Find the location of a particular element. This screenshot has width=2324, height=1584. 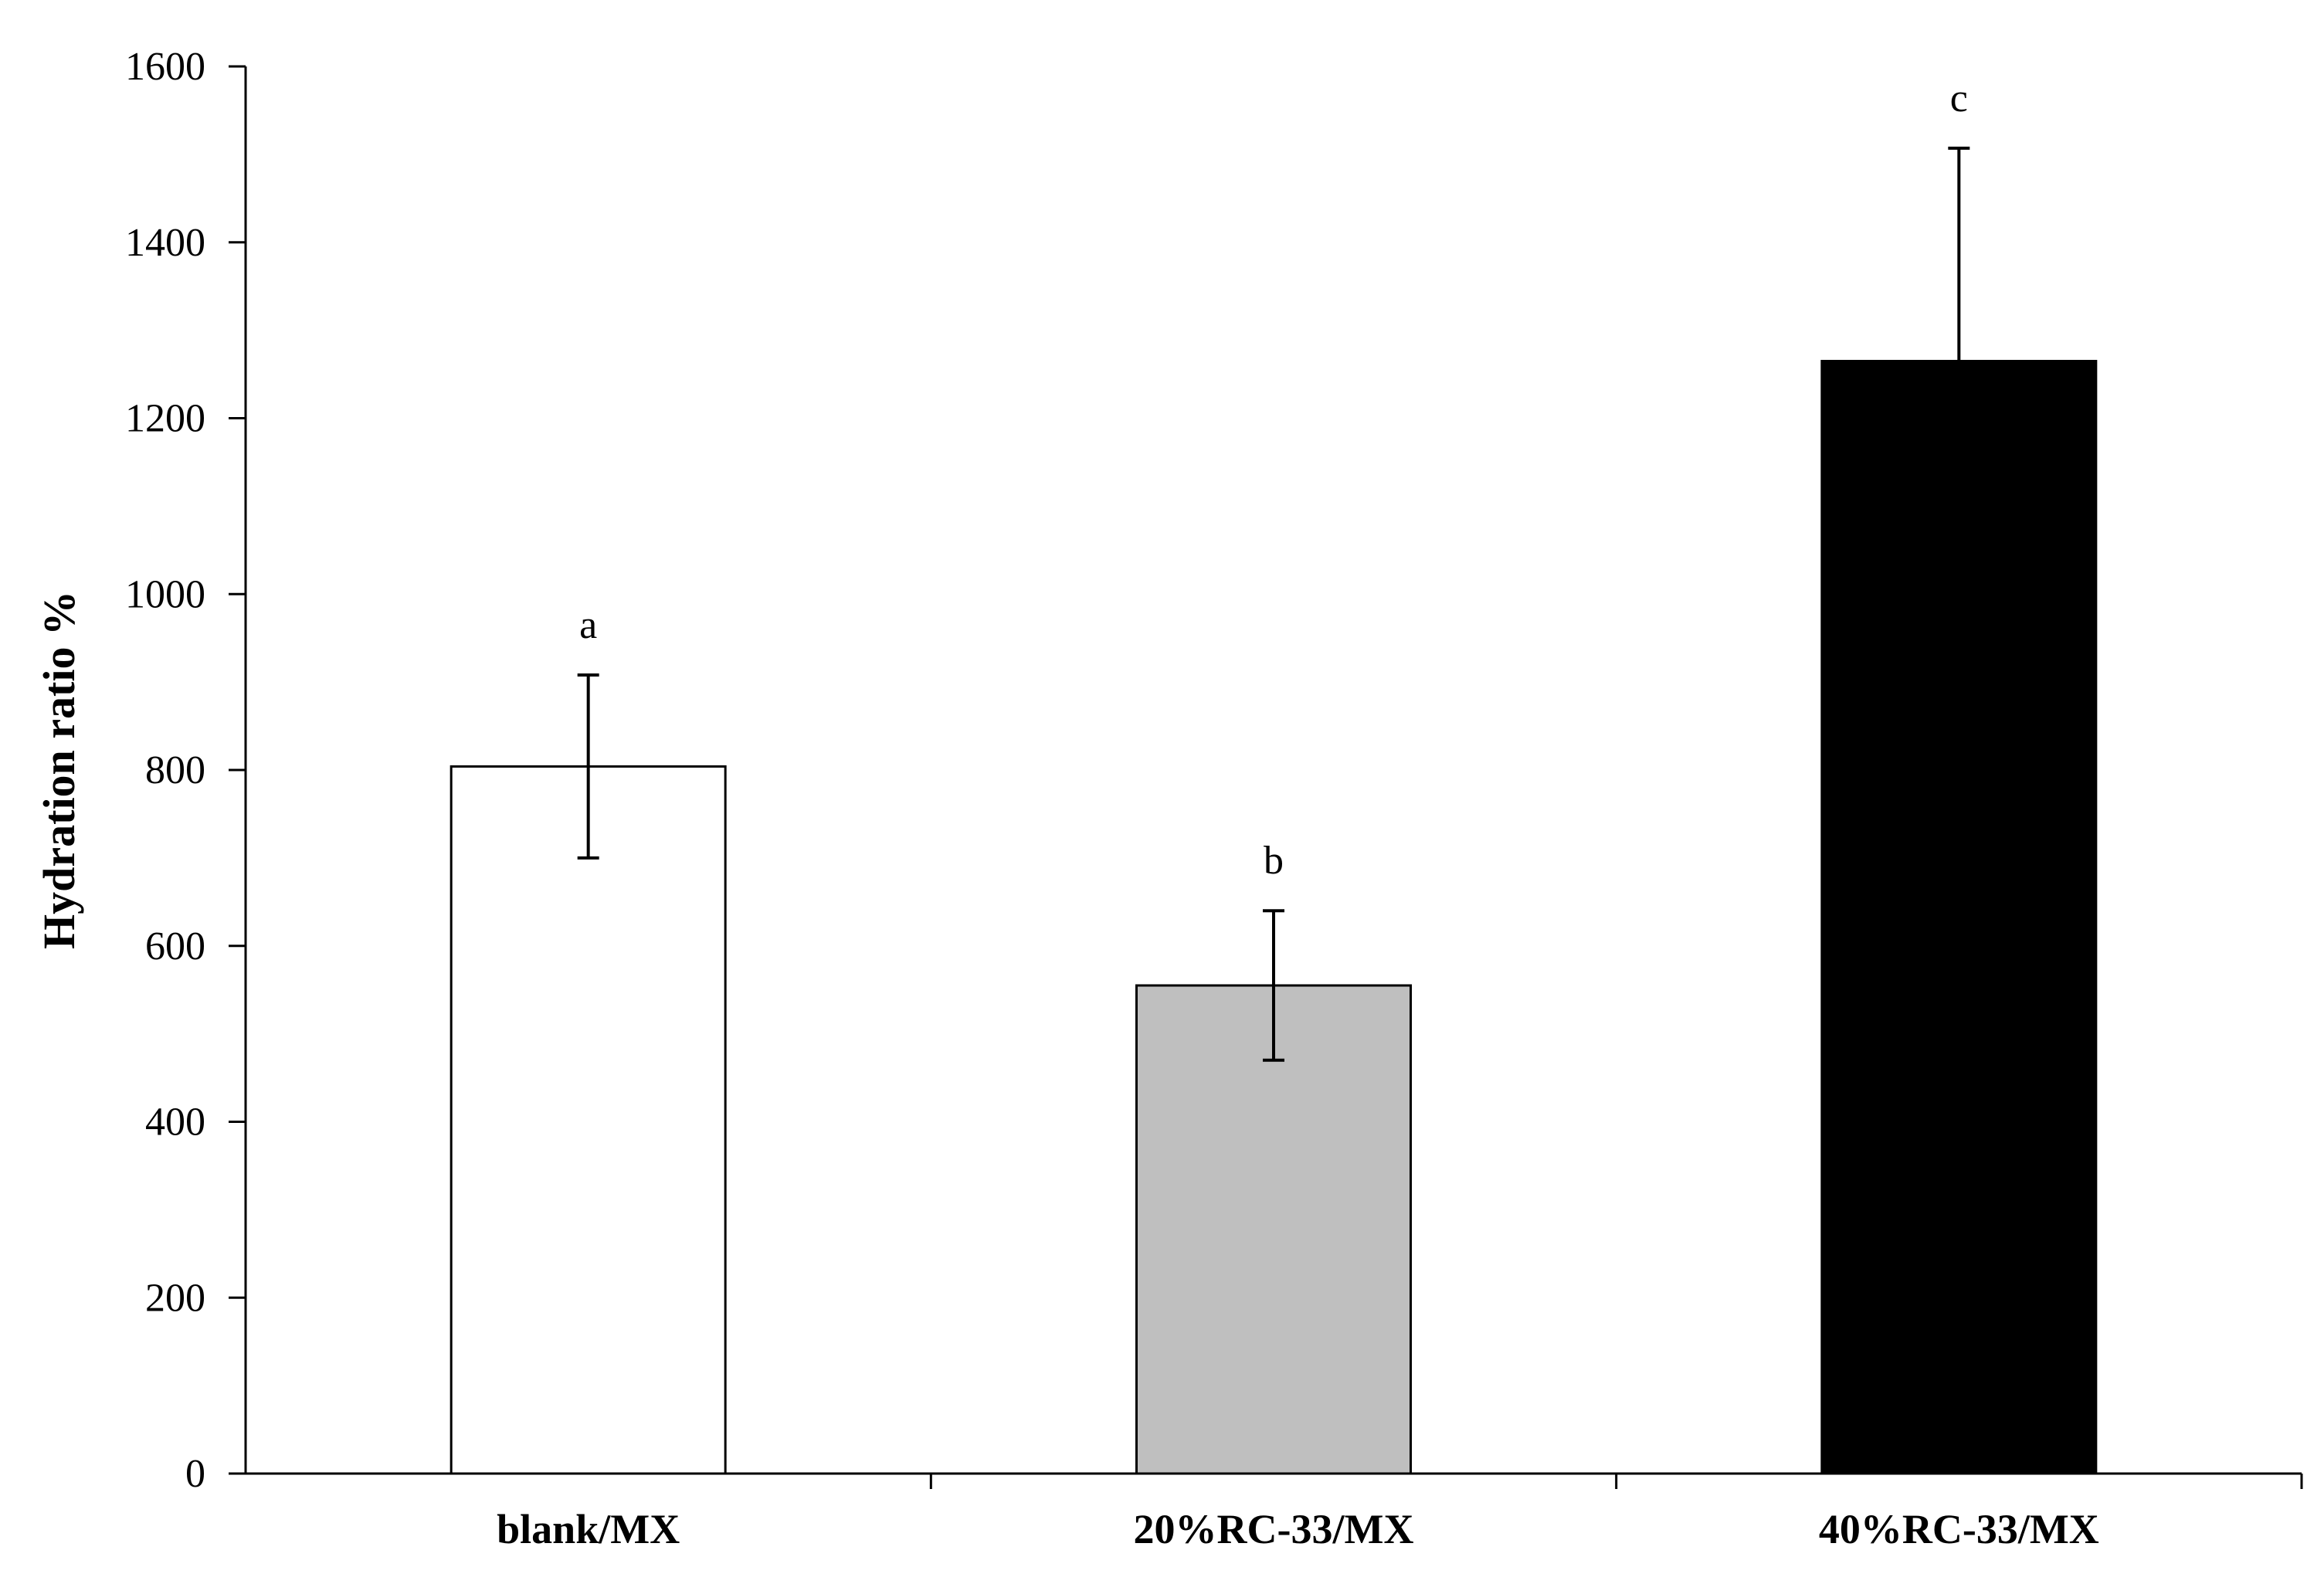

y-tick-label: 1400 is located at coordinates (165, 243).